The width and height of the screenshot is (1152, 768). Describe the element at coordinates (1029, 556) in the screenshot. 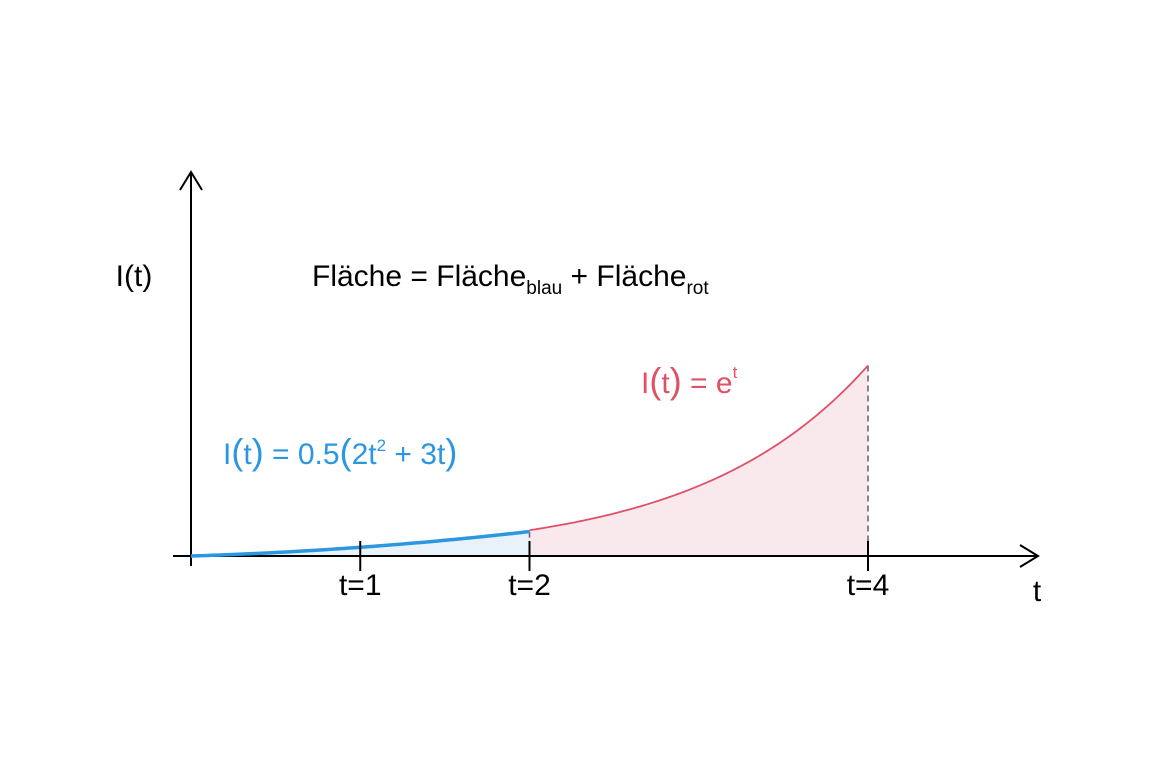

I see `x-axis-arrowhead` at that location.